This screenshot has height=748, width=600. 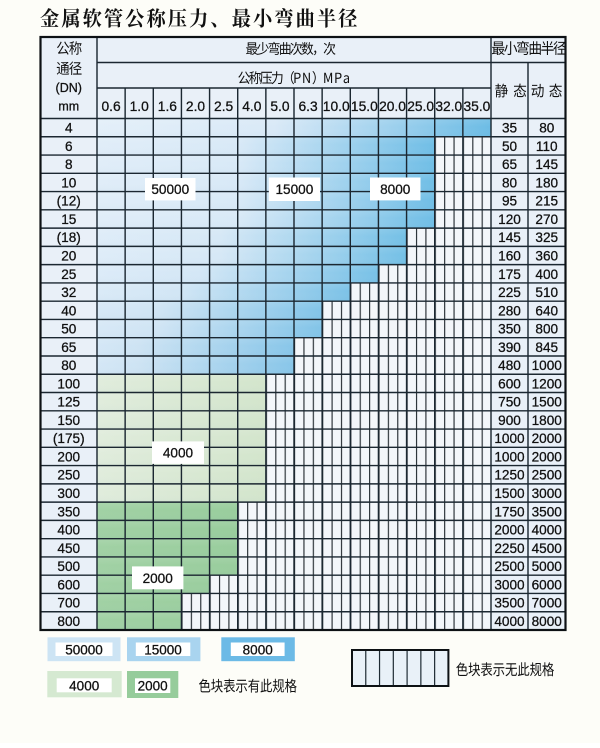 I want to click on svg-text: 125, so click(x=68, y=402).